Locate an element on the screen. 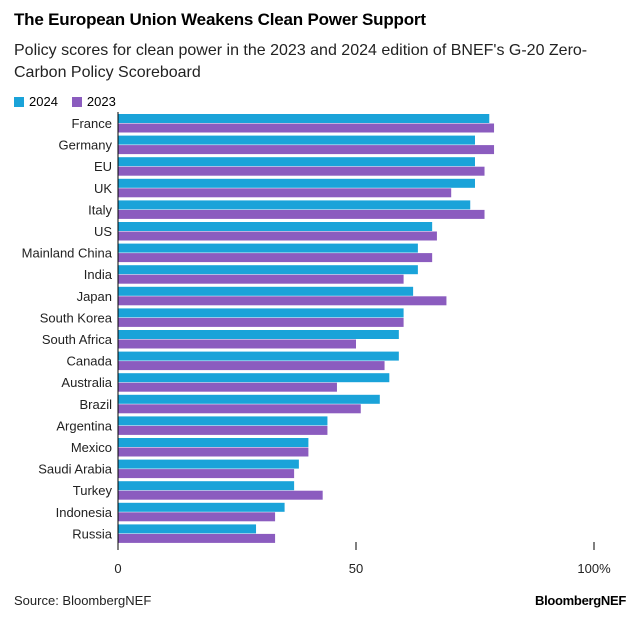 This screenshot has height=620, width=640. legend-label-2023: 2023 is located at coordinates (101, 101).